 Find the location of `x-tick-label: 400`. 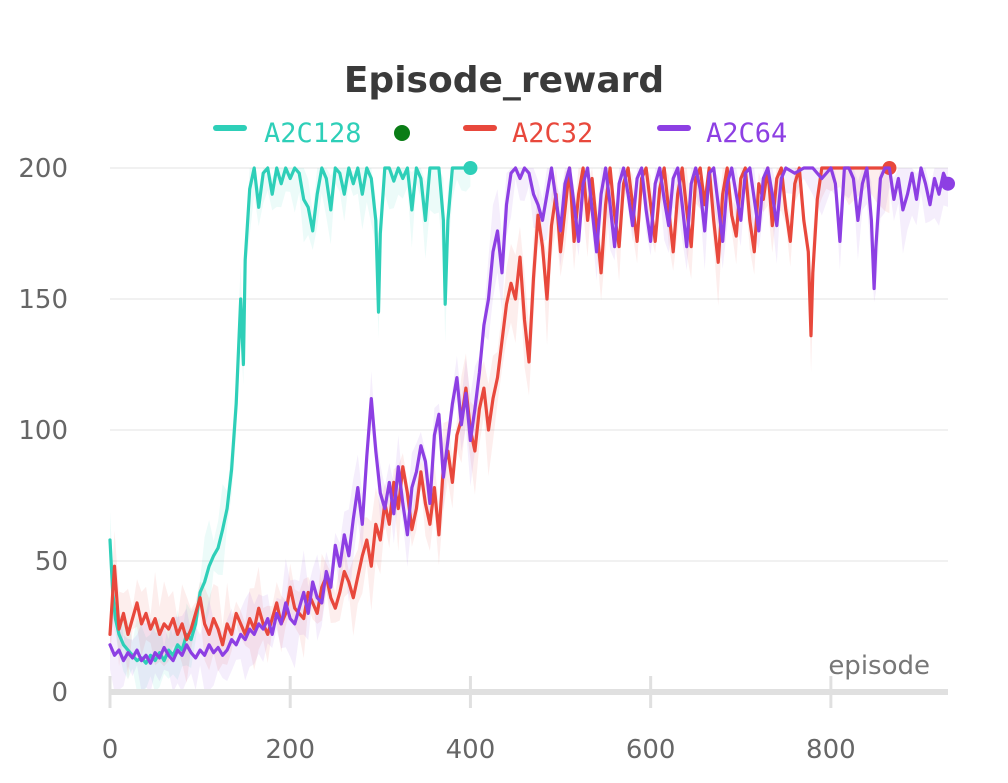

x-tick-label: 400 is located at coordinates (471, 750).